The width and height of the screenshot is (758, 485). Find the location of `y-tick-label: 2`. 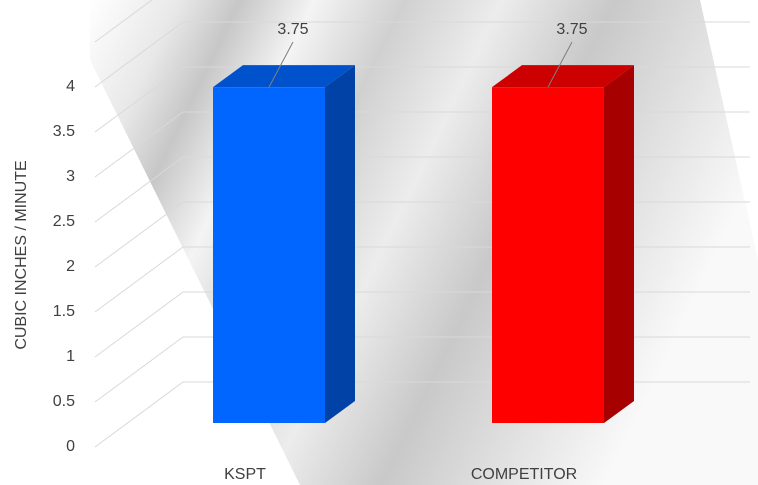

y-tick-label: 2 is located at coordinates (70, 266).